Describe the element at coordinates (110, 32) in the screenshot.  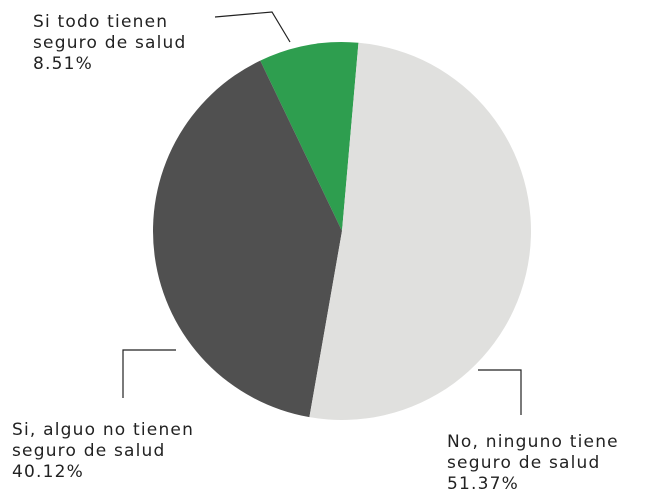
I see `category-label: Si todo tienen seguro de salud` at that location.